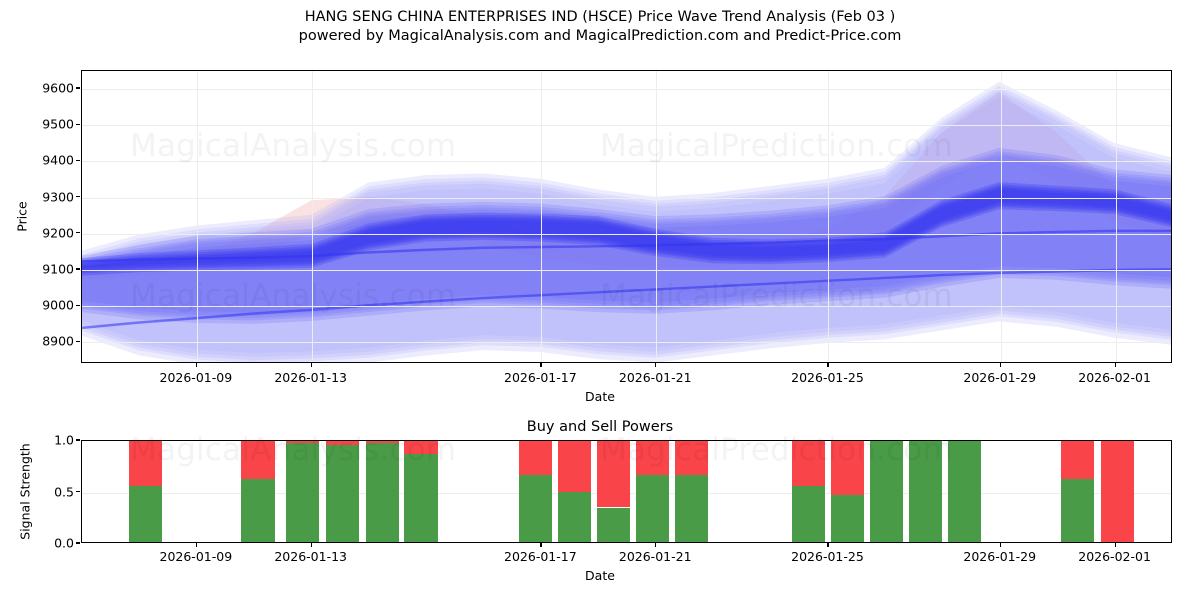  I want to click on y-tick-label: 9200, so click(58, 233).